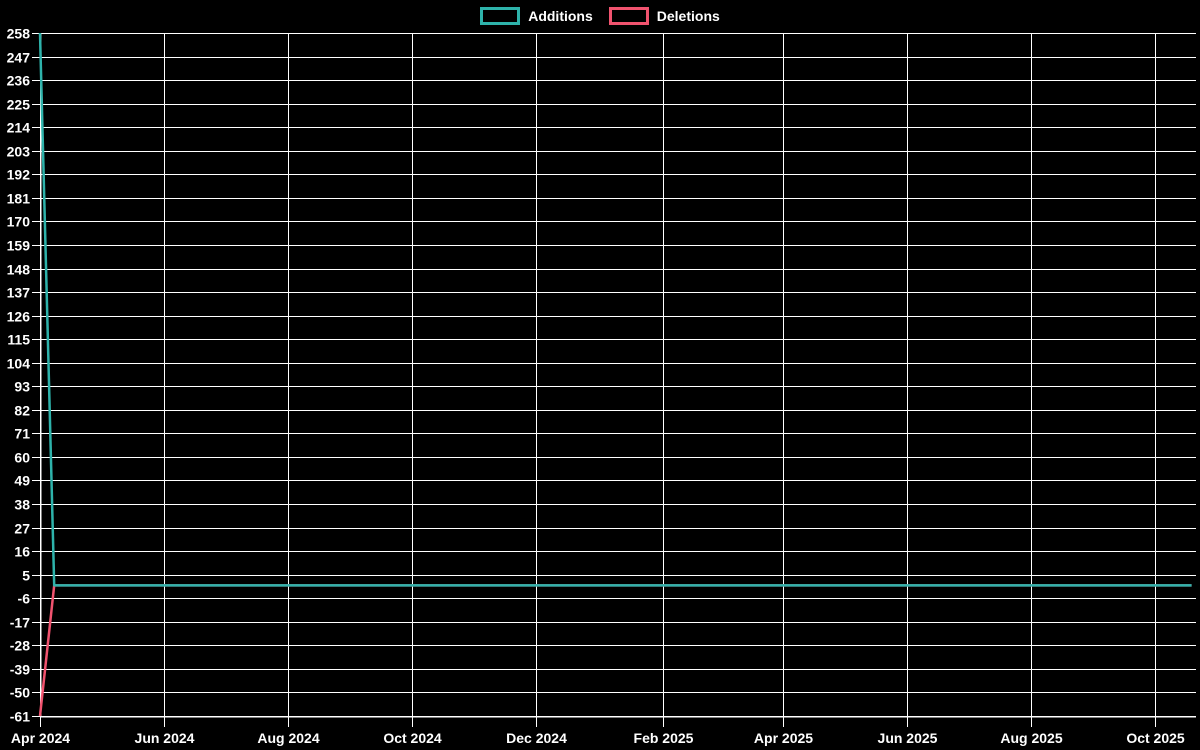 This screenshot has width=1200, height=750. Describe the element at coordinates (908, 738) in the screenshot. I see `x-tick-label: Jun 2025` at that location.